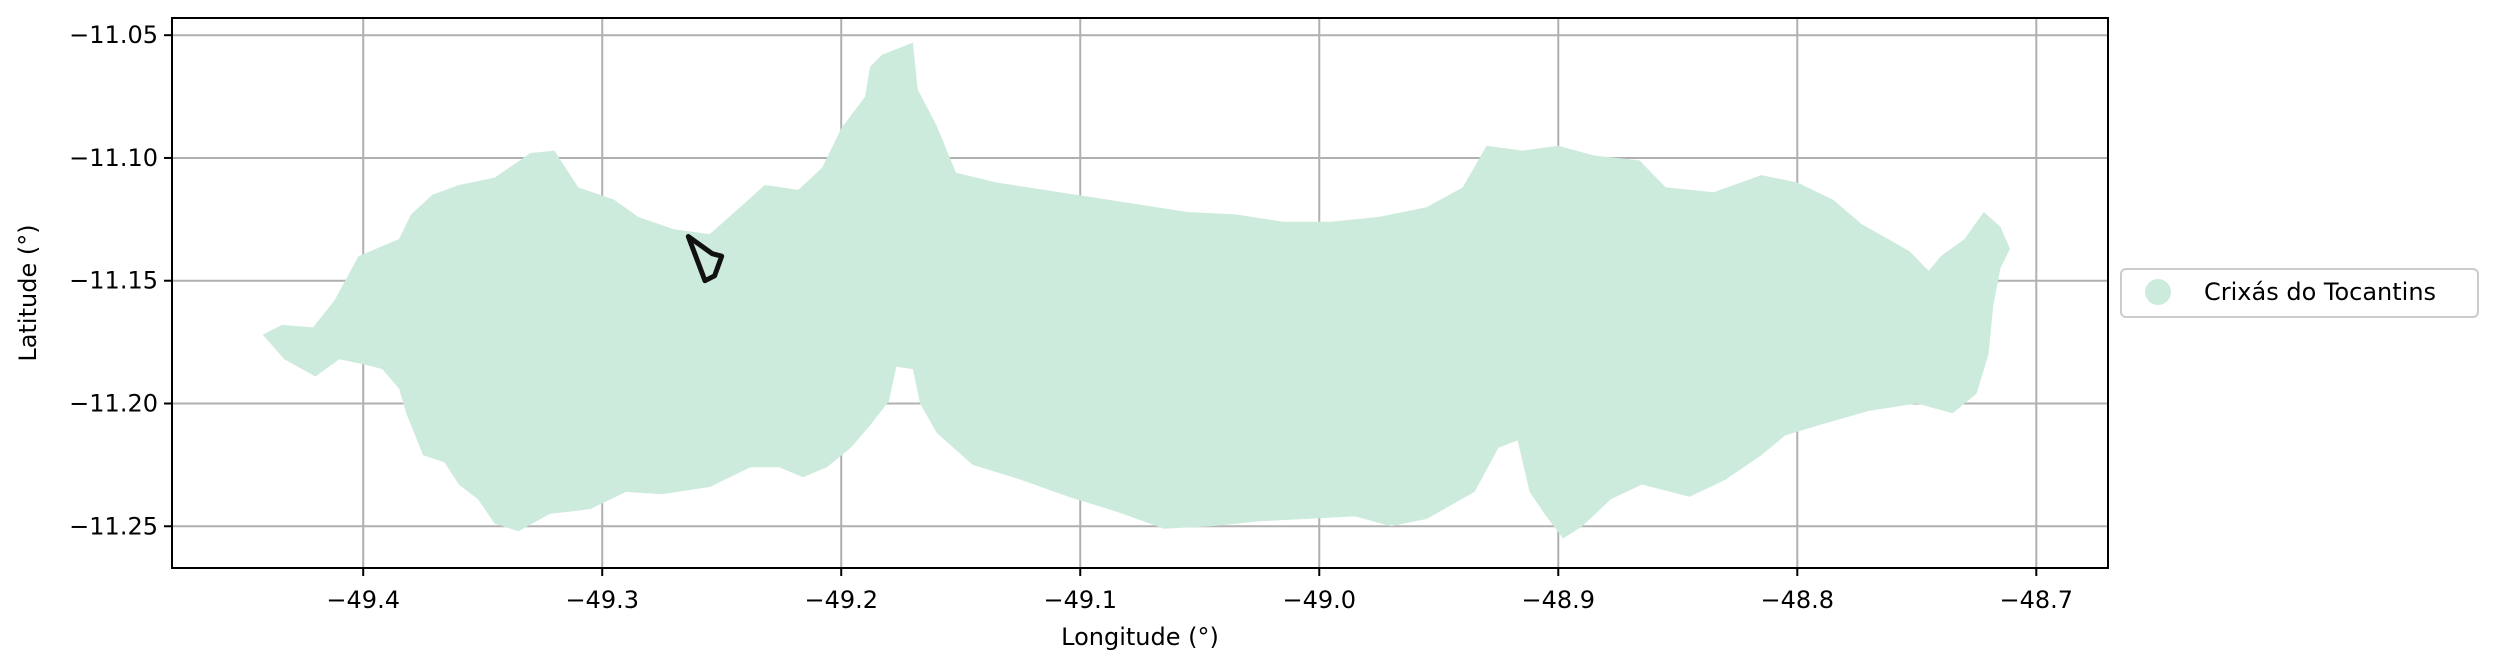 This screenshot has width=2494, height=669. Describe the element at coordinates (1080, 600) in the screenshot. I see `x-tick-label: −49.1` at that location.